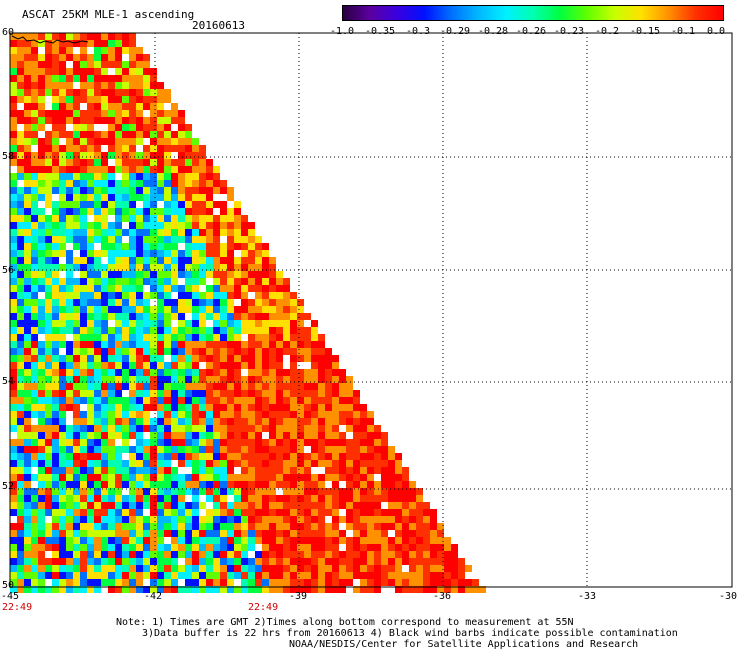 The image size is (740, 650). Describe the element at coordinates (533, 13) in the screenshot. I see `colorbar` at that location.